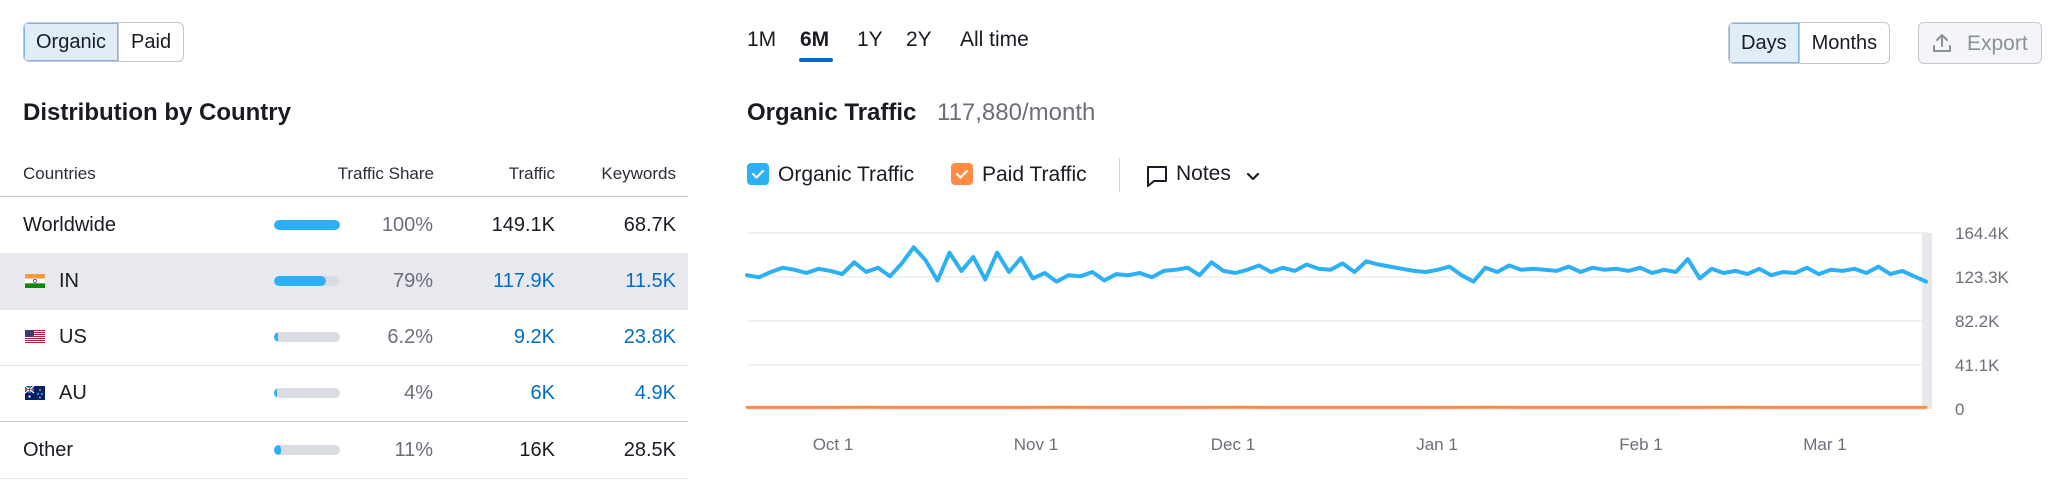  What do you see at coordinates (1997, 43) in the screenshot?
I see `export-label: Export` at bounding box center [1997, 43].